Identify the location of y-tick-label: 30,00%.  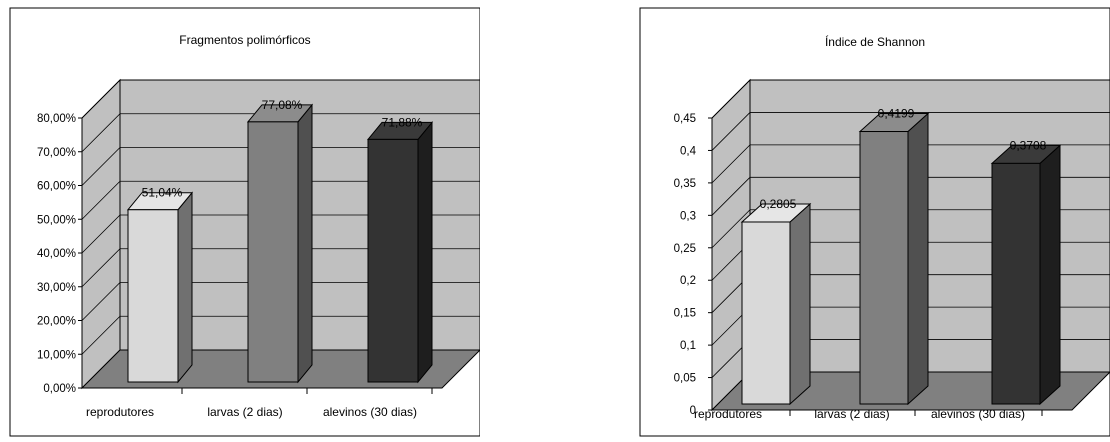
(56, 288).